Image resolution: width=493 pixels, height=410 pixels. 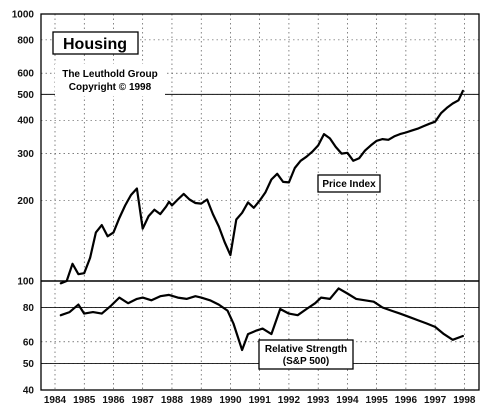 I want to click on relative-strength-label-box: Relative Strength (S&P 500), so click(x=306, y=354).